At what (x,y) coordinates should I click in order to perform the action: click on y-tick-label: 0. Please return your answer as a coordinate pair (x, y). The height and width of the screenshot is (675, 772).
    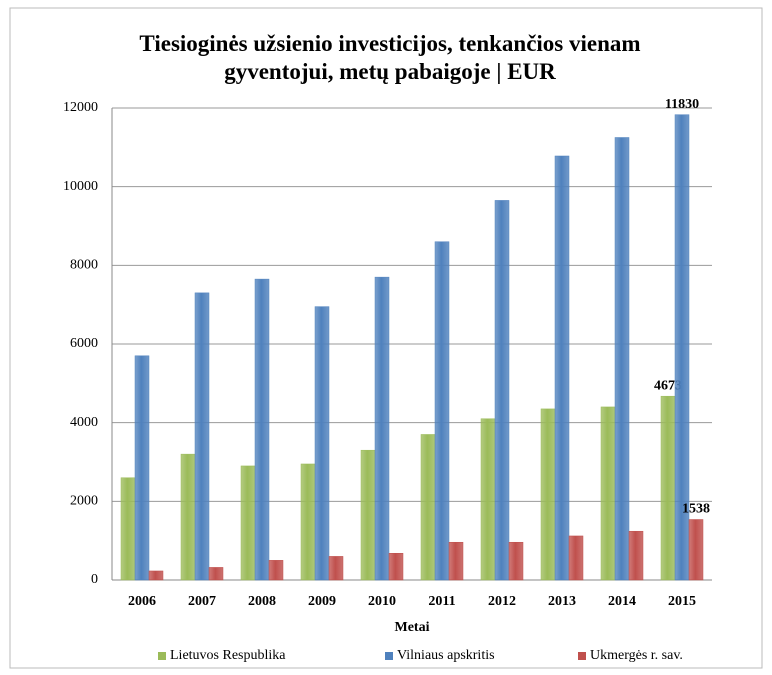
    Looking at the image, I should click on (94, 579).